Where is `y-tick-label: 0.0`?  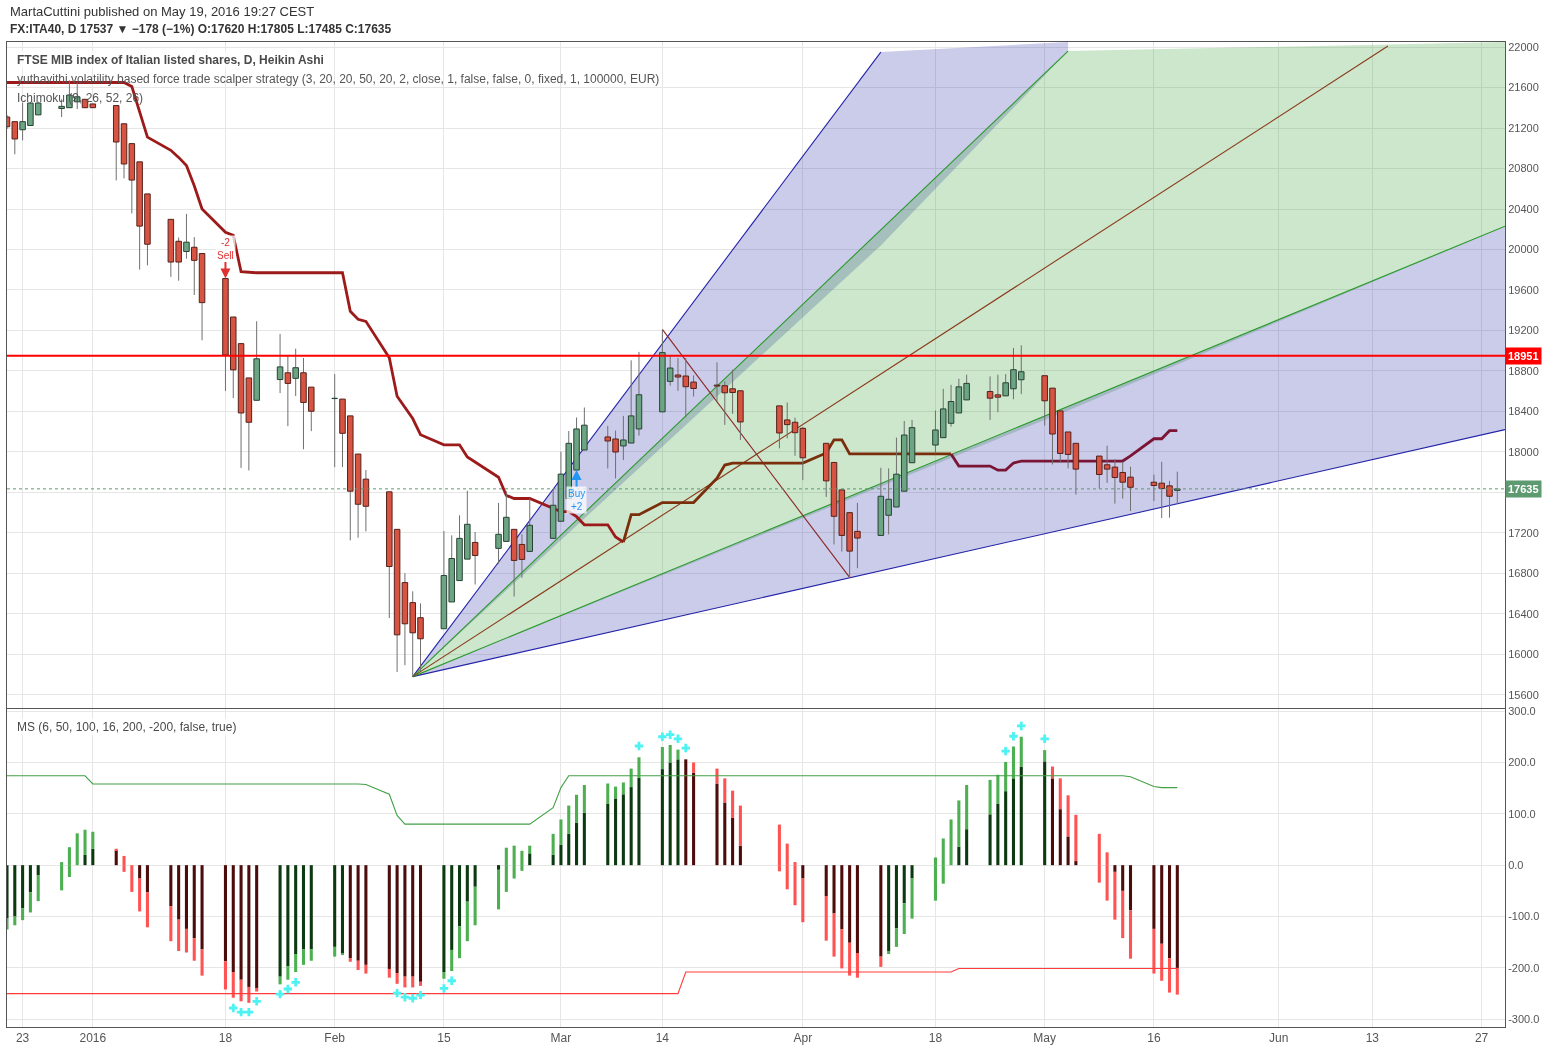 y-tick-label: 0.0 is located at coordinates (1516, 865).